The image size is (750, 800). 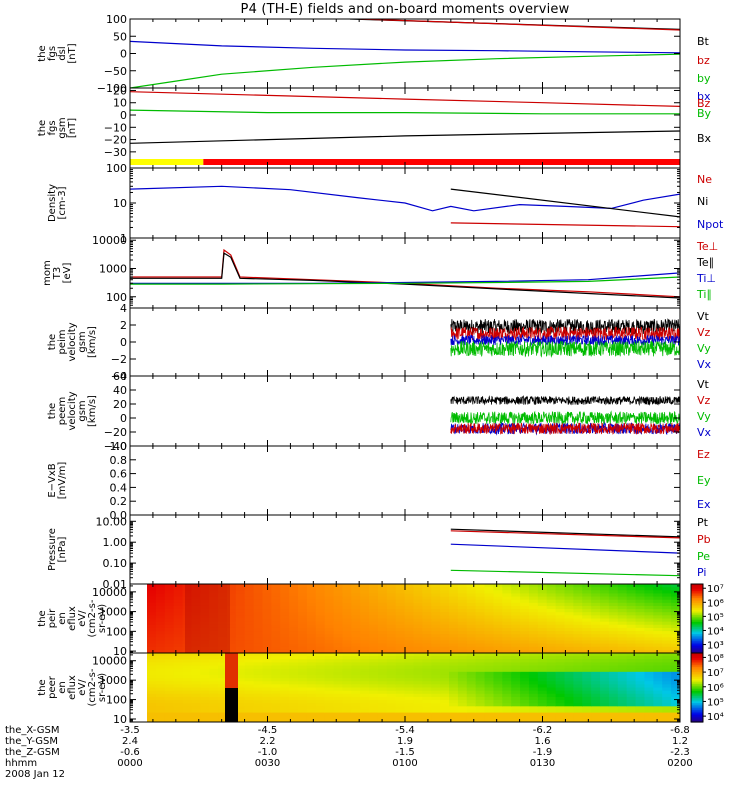 What do you see at coordinates (405, 273) in the screenshot?
I see `mom_temp-series-group` at bounding box center [405, 273].